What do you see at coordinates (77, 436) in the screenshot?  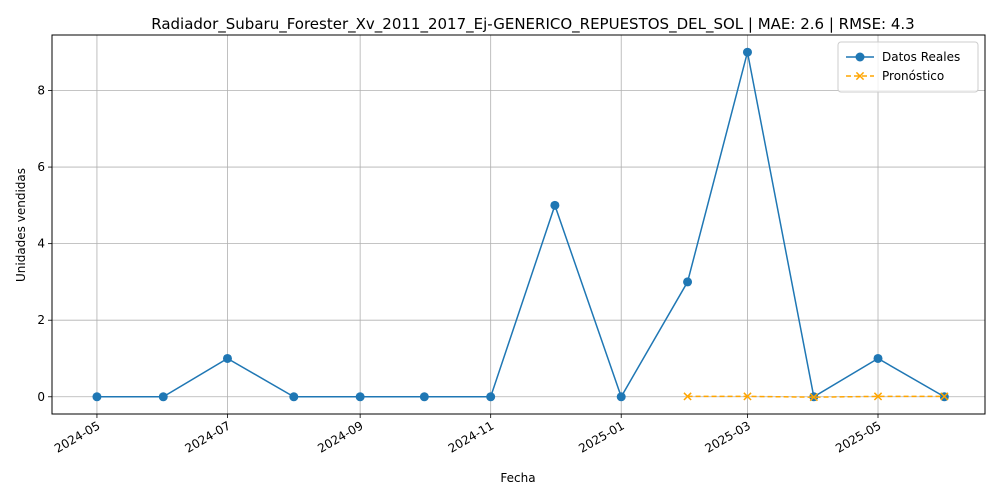 I see `x-tick-label: 2024-05` at bounding box center [77, 436].